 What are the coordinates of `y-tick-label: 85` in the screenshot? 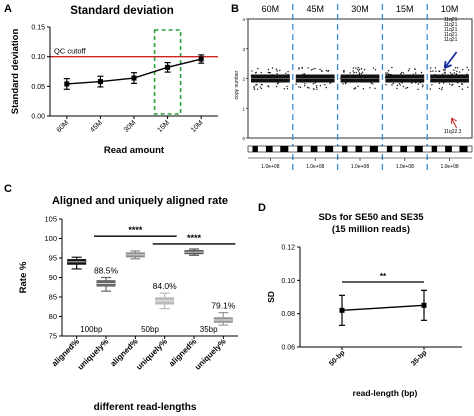 It's located at (53, 297).